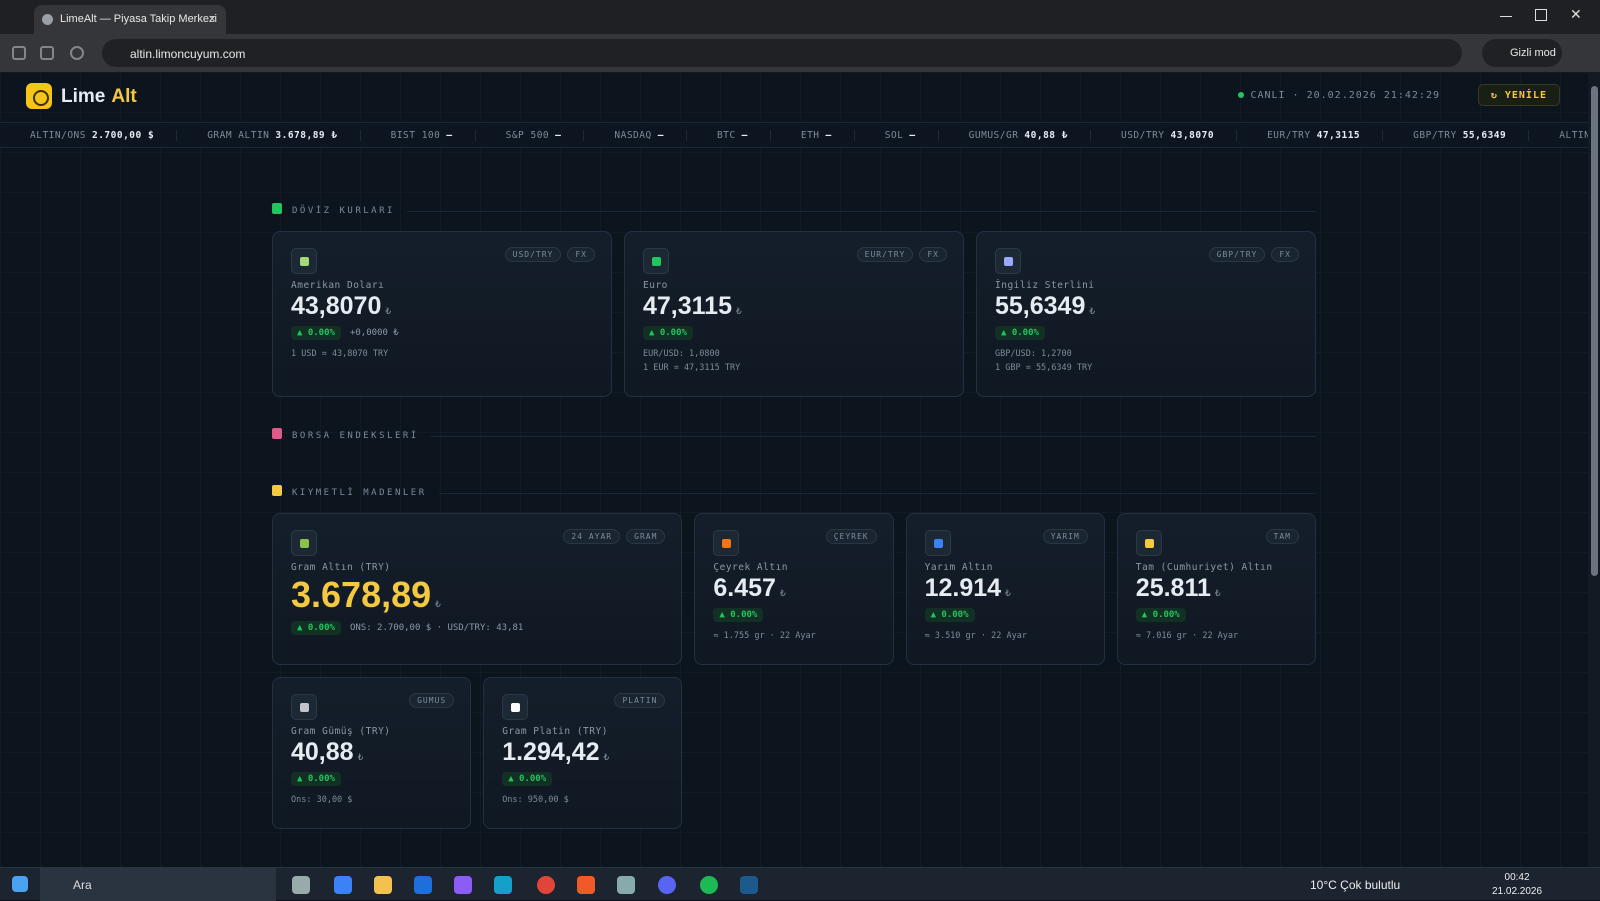  Describe the element at coordinates (1355, 885) in the screenshot. I see `weather: 10°C Çok bulutlu` at that location.